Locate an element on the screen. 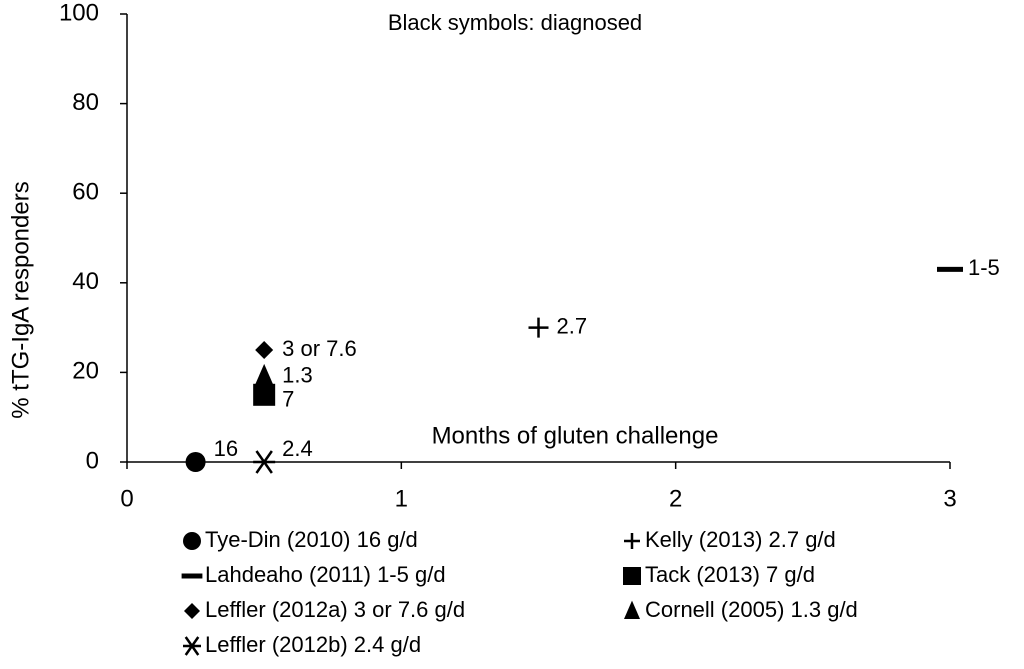 The image size is (1024, 669). y-tick-label: 20 is located at coordinates (85, 371).